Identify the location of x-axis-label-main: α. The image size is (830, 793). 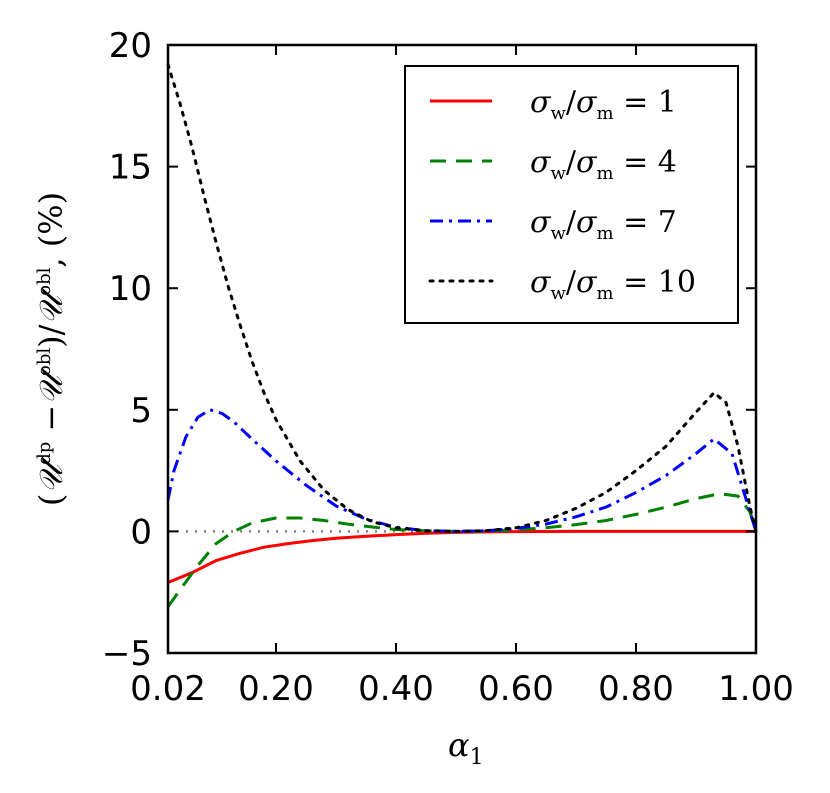
(459, 745).